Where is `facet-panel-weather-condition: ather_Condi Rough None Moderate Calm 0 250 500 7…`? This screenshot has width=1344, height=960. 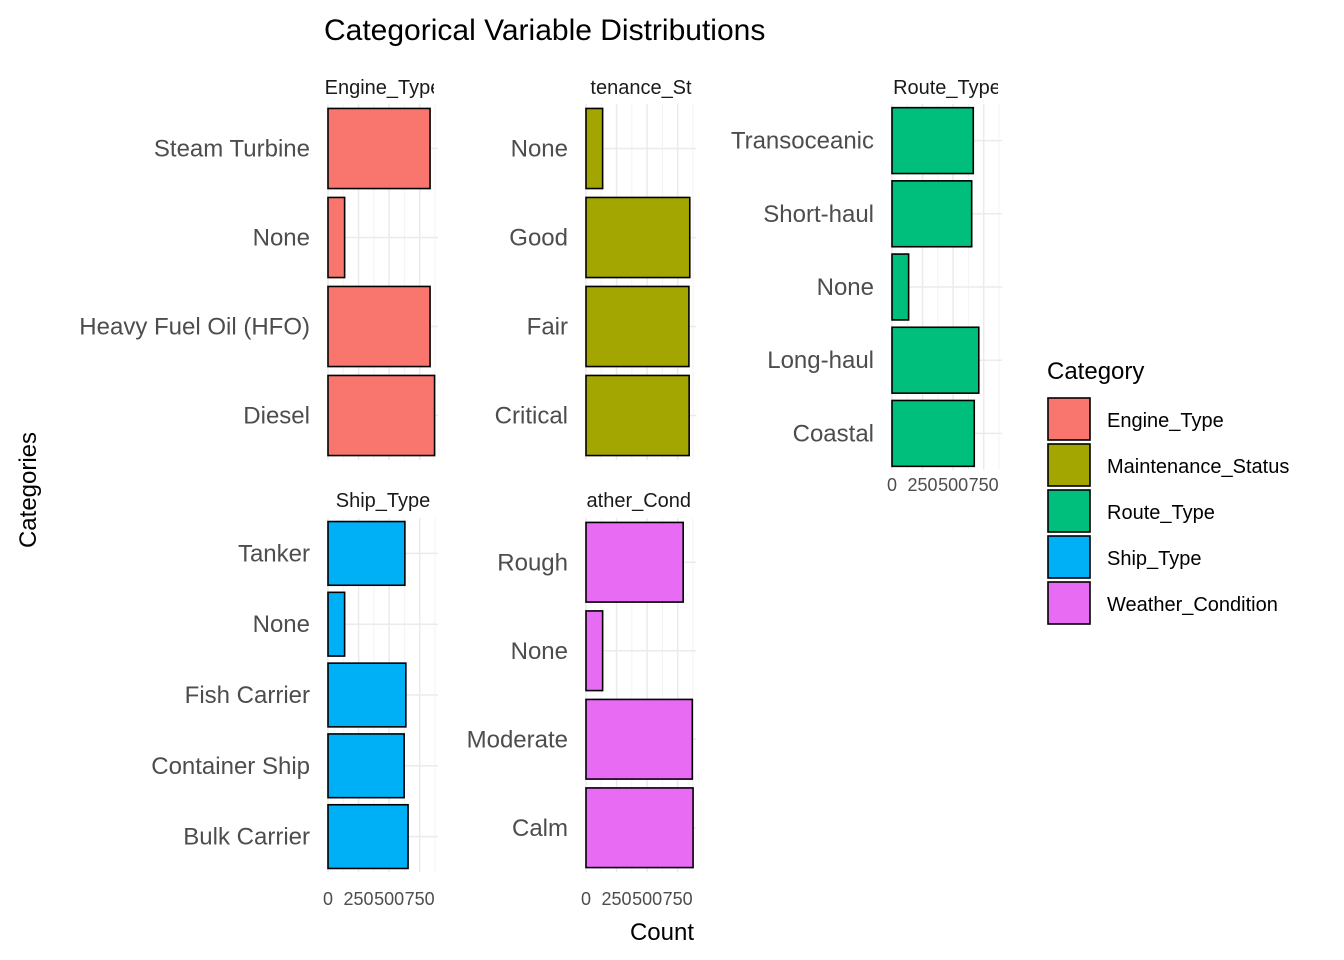
facet-panel-weather-condition: ather_Condi Rough None Moderate Calm 0 250 500 7… is located at coordinates (581, 699).